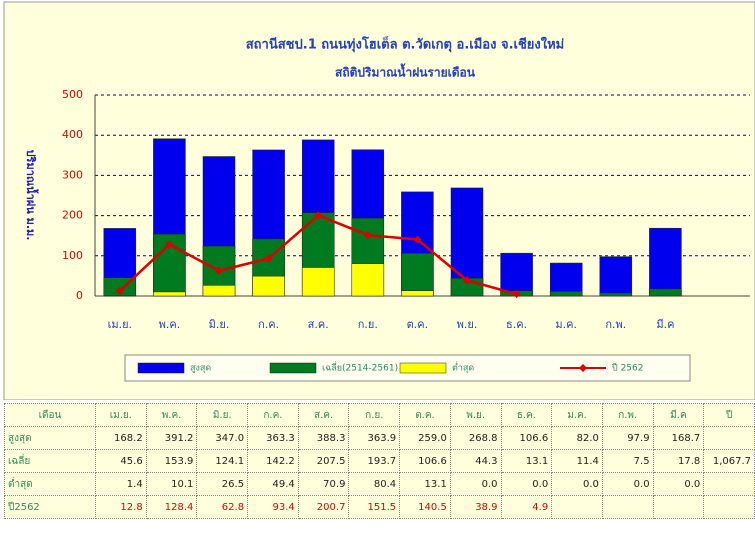 The image size is (755, 538). Describe the element at coordinates (374, 438) in the screenshot. I see `table-cell: 363.9` at that location.